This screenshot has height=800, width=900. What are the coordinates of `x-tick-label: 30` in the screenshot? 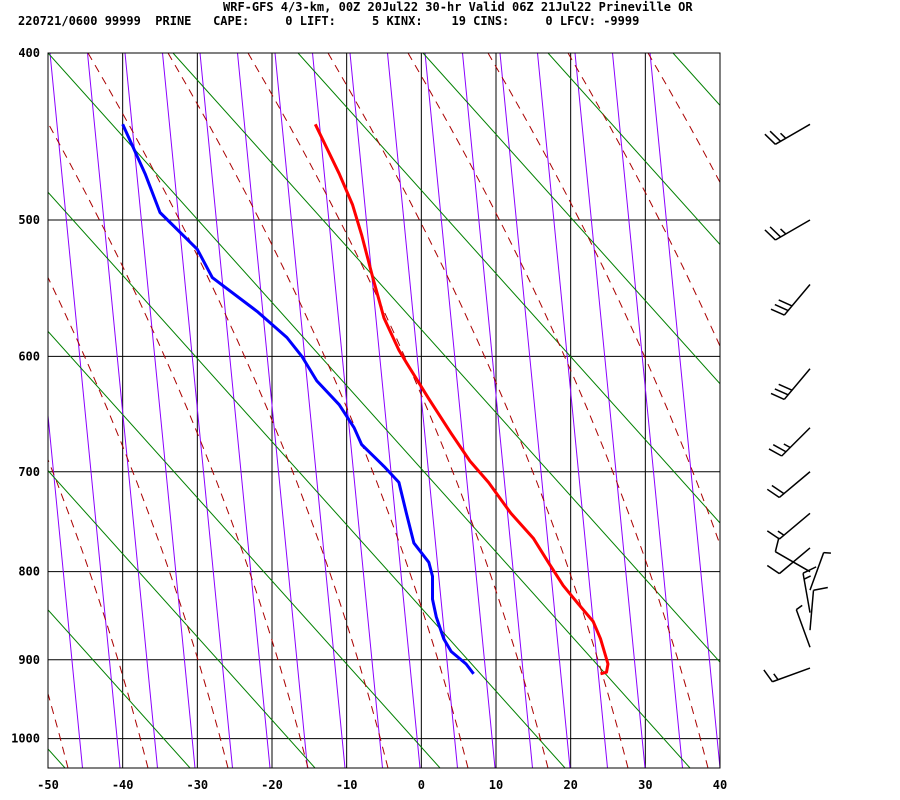 It's located at (645, 785).